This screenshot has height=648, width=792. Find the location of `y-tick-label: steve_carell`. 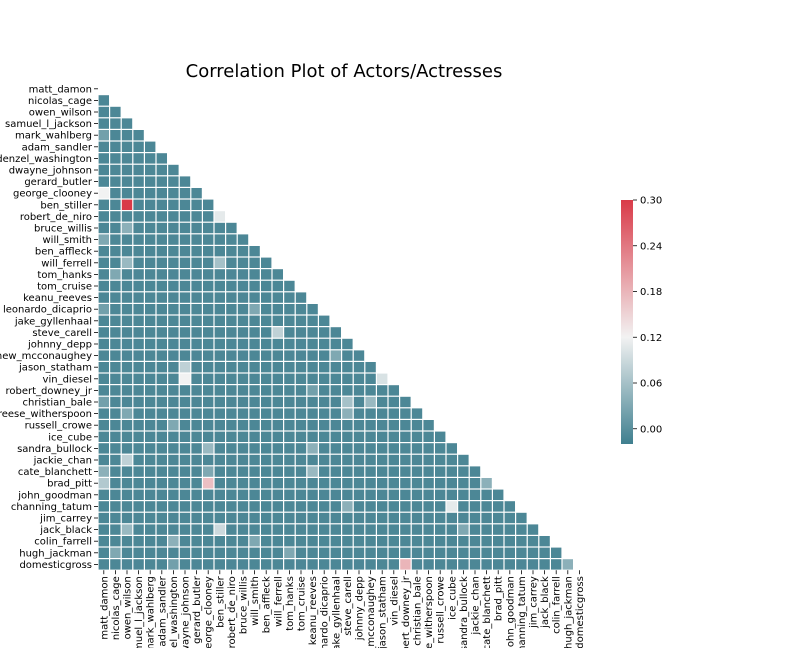

y-tick-label: steve_carell is located at coordinates (62, 333).